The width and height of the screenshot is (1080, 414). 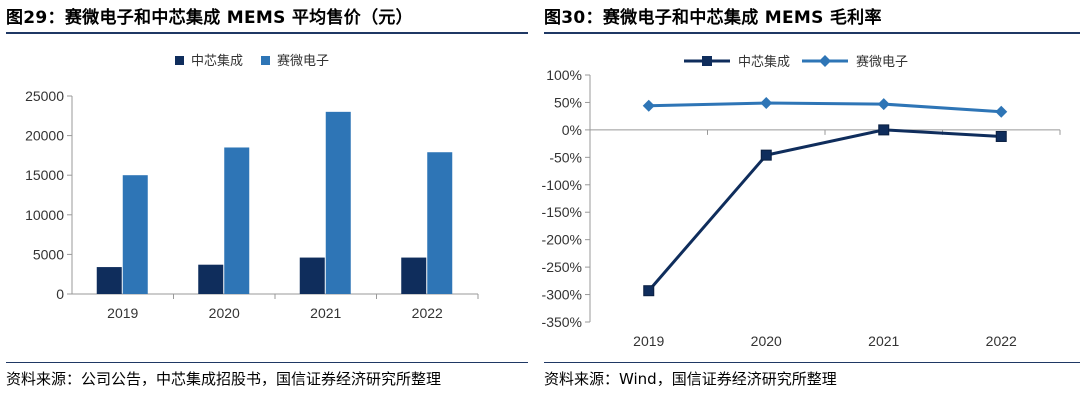 What do you see at coordinates (440, 223) in the screenshot?
I see `bar-2-2022` at bounding box center [440, 223].